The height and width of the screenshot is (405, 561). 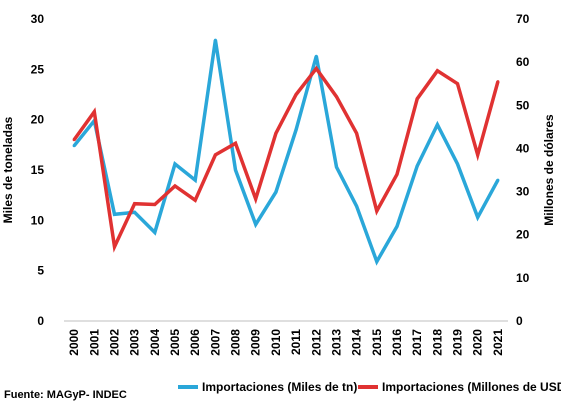 What do you see at coordinates (523, 192) in the screenshot?
I see `right-tick-label: 30` at bounding box center [523, 192].